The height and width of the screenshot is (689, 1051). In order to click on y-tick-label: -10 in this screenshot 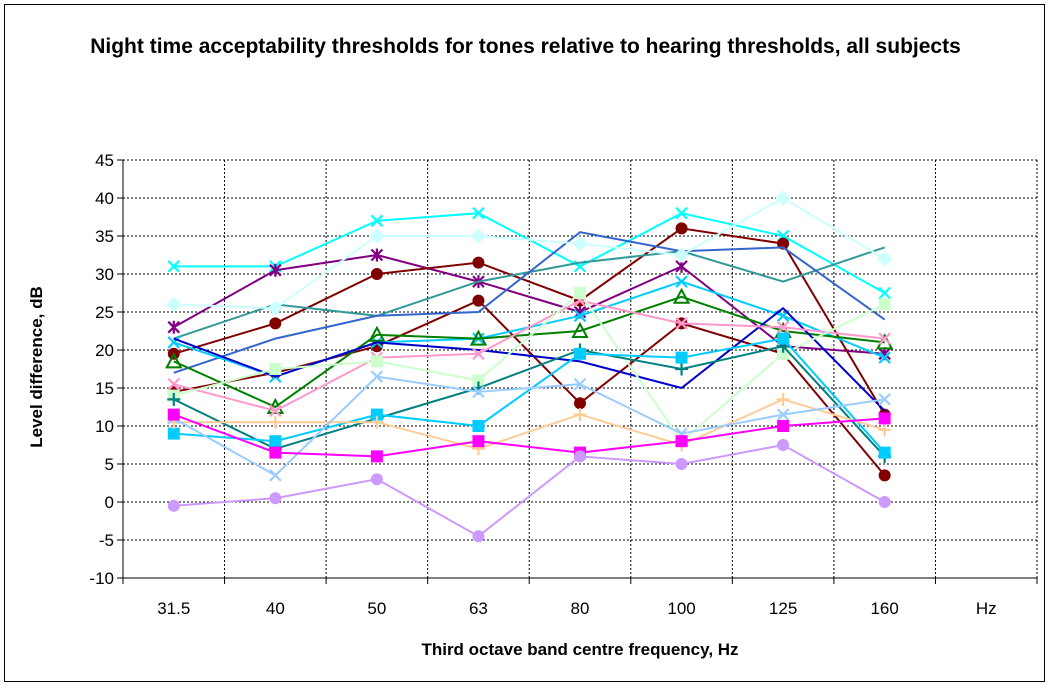, I will do `click(101, 578)`.